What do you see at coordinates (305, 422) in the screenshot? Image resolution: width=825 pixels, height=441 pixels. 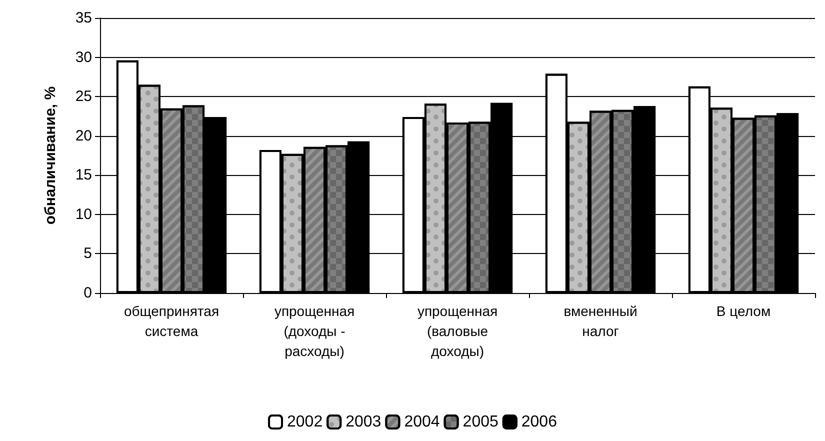 I see `legend-label: 2002` at bounding box center [305, 422].